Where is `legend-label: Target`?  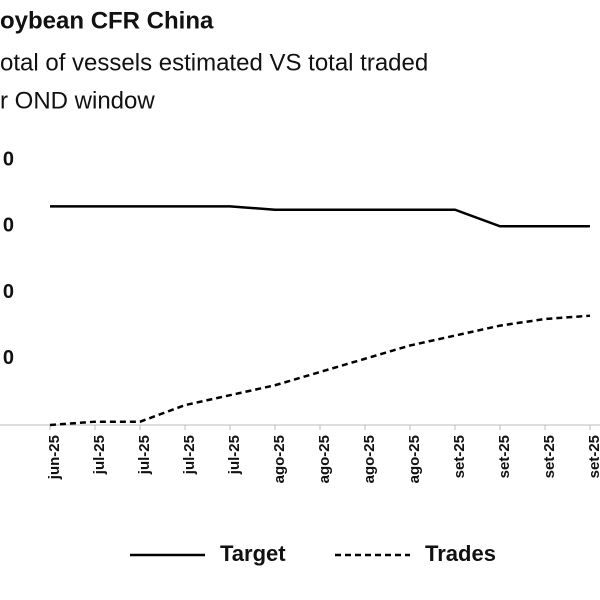
legend-label: Target is located at coordinates (253, 553).